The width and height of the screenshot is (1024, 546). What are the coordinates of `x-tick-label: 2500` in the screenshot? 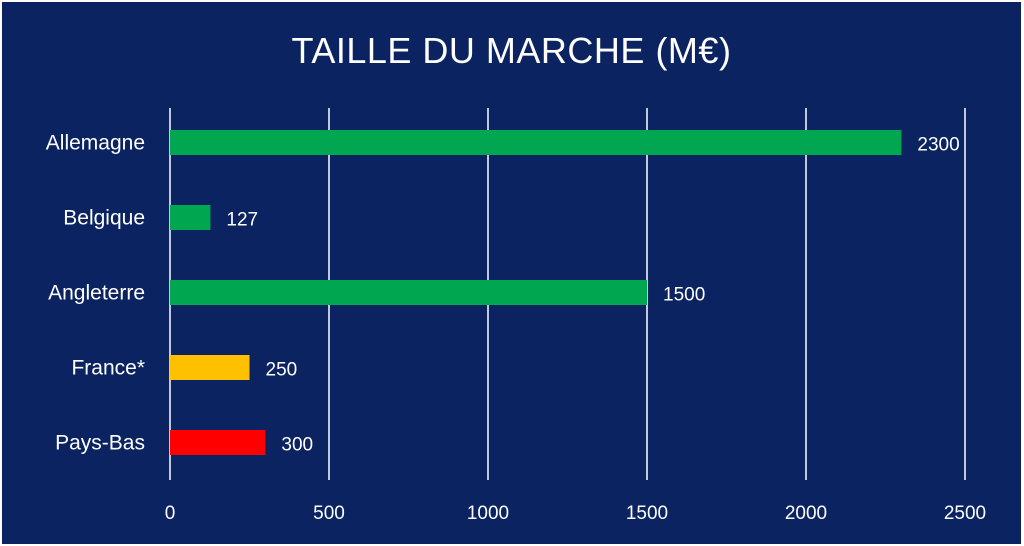 It's located at (965, 513).